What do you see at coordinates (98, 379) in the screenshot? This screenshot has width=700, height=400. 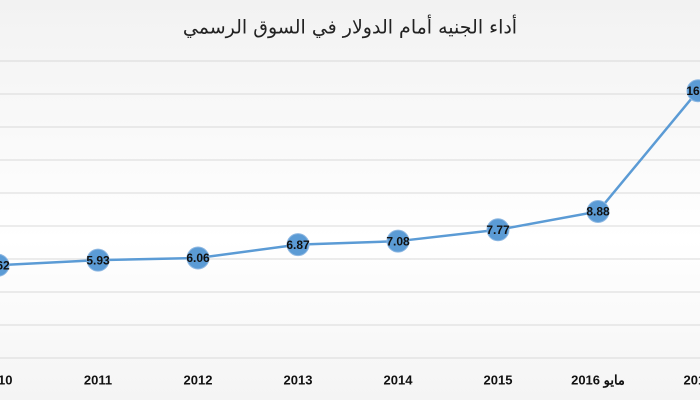 I see `x-tick-label: 2011` at bounding box center [98, 379].